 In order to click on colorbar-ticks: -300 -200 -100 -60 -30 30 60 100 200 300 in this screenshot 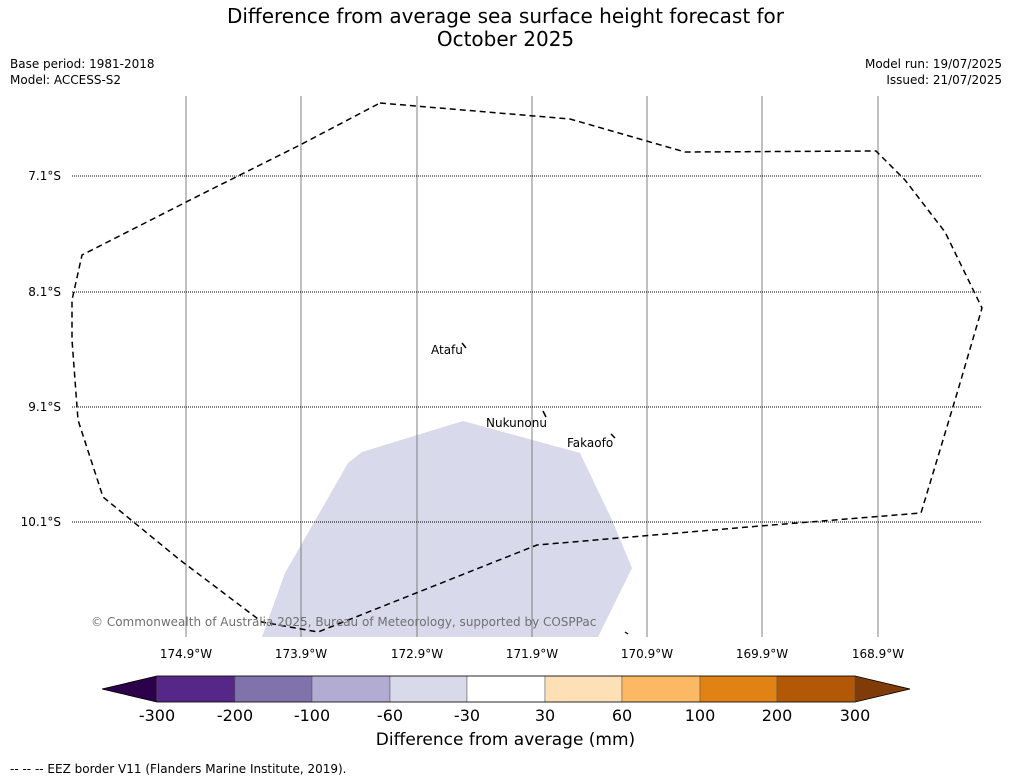, I will do `click(504, 715)`.